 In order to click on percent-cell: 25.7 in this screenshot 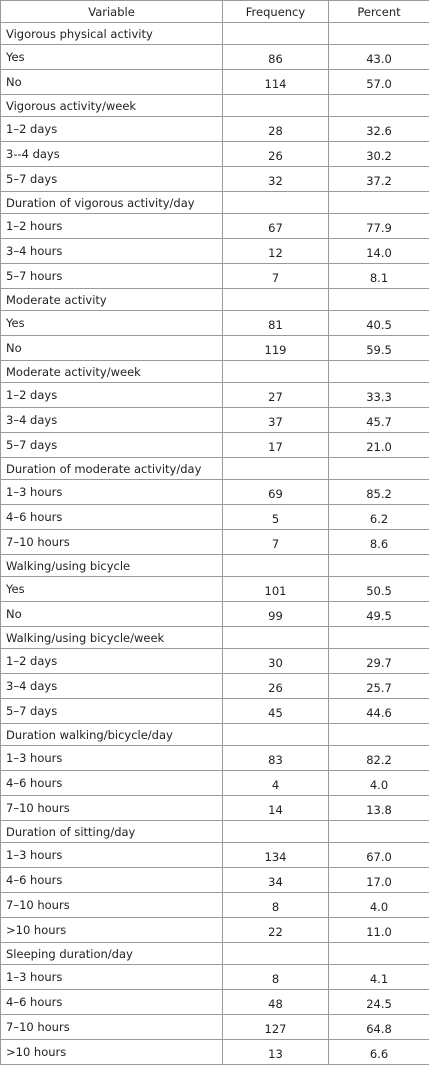, I will do `click(379, 686)`.